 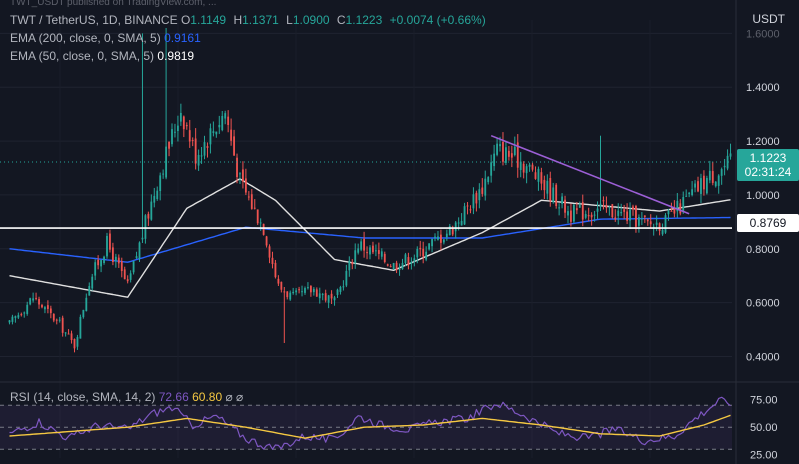 What do you see at coordinates (102, 56) in the screenshot?
I see `ema50-legend: EMA (50, close, 0, SMA, 5) 0.9819` at bounding box center [102, 56].